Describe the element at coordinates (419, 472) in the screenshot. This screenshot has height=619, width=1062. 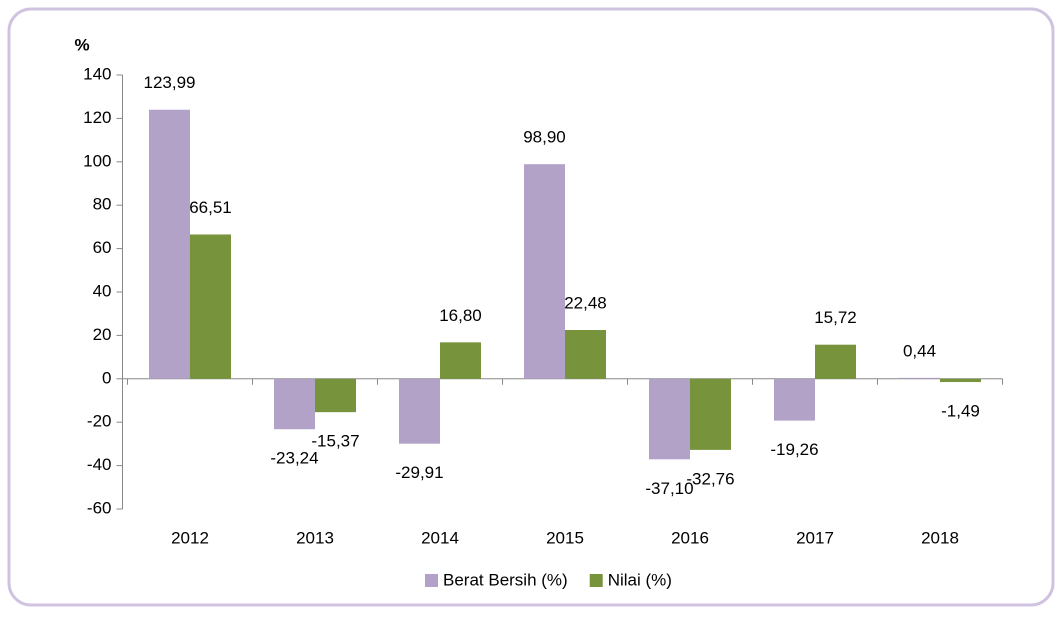
I see `data-label: -29,91` at that location.